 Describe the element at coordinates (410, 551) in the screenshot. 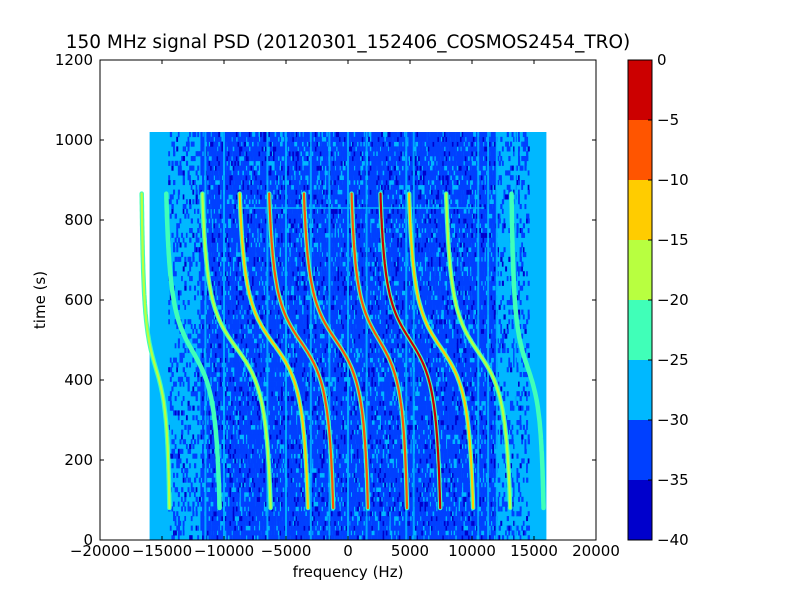

I see `x-tick-label: 5000` at that location.